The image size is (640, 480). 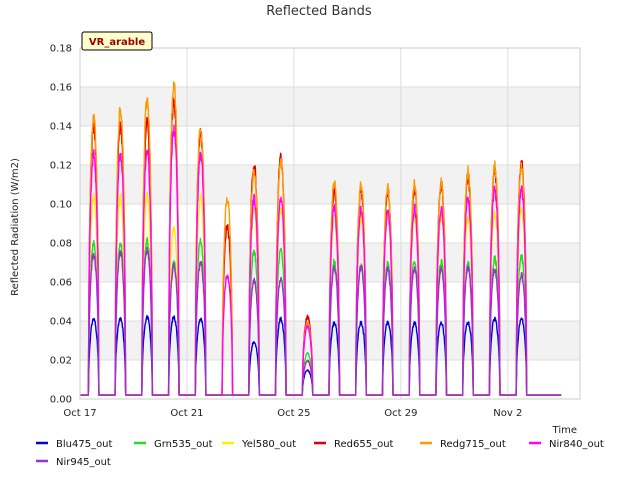 What do you see at coordinates (400, 413) in the screenshot?
I see `x-tick-label: Oct 29` at bounding box center [400, 413].